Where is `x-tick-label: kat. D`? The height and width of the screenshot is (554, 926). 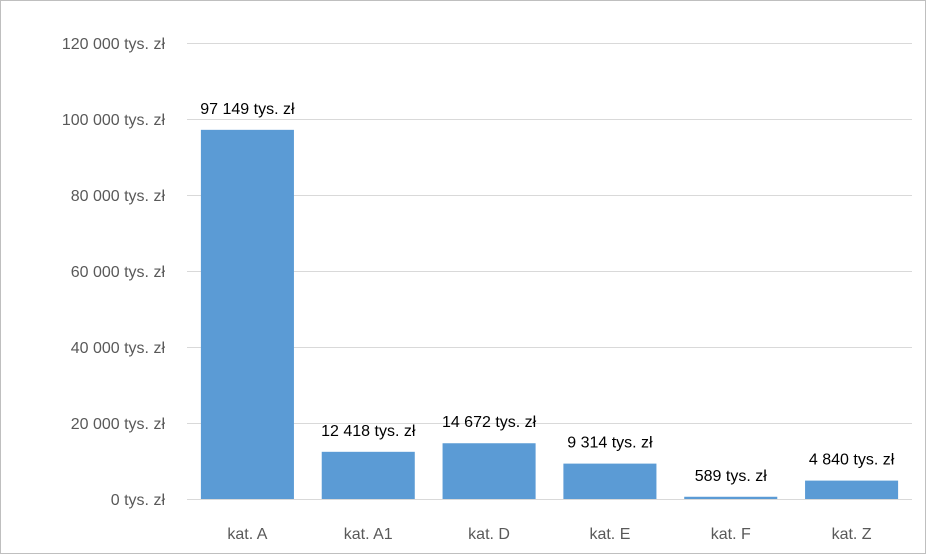 x-tick-label: kat. D is located at coordinates (489, 534).